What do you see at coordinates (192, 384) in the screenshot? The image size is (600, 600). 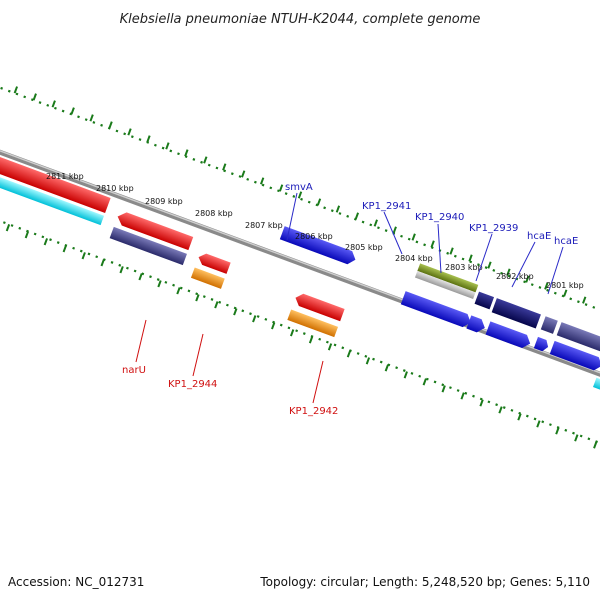 I see `gene-label-KP1_2944: KP1_2944` at bounding box center [192, 384].